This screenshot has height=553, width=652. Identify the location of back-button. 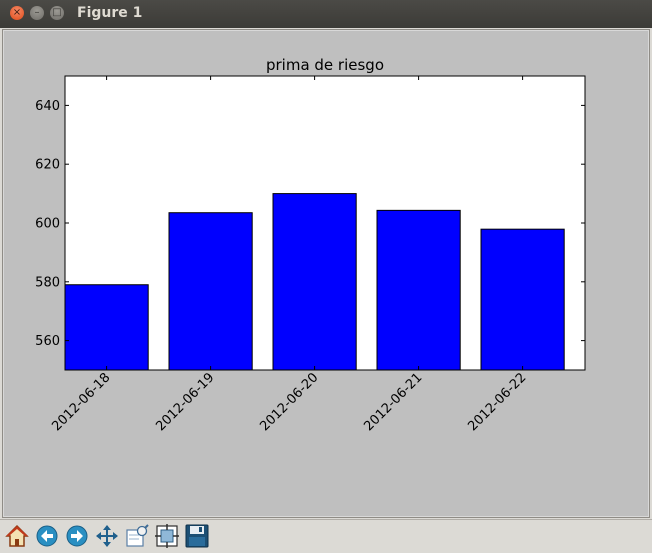
(47, 536).